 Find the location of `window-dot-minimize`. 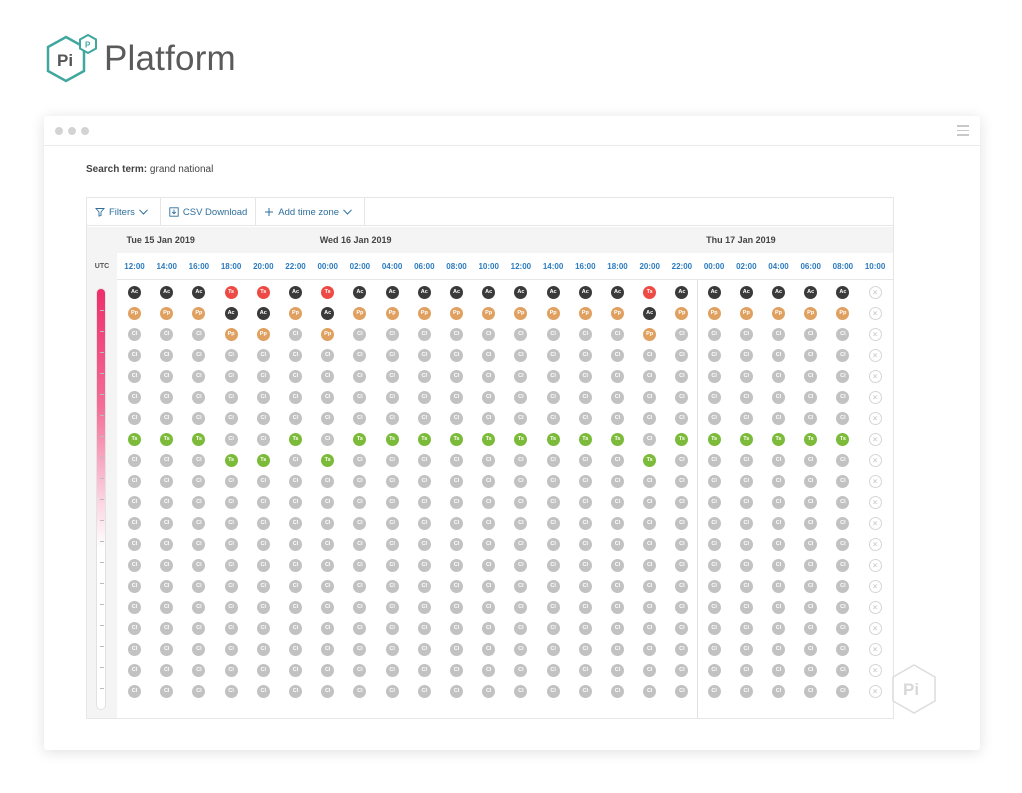

window-dot-minimize is located at coordinates (72, 131).